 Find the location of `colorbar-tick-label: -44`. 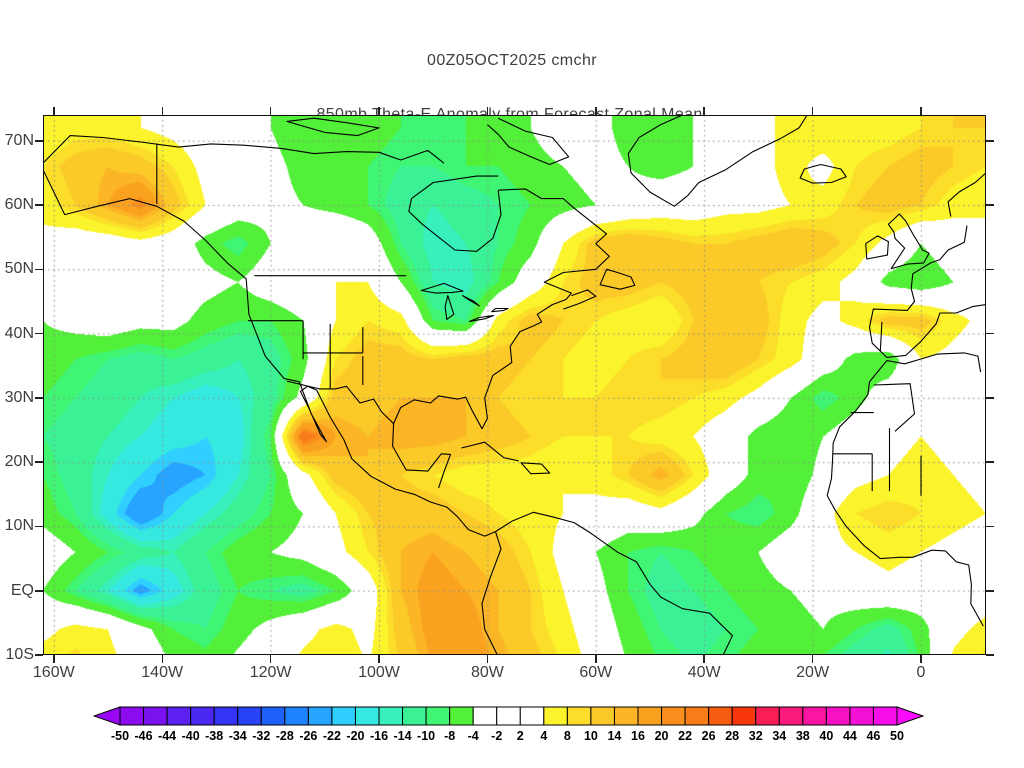

colorbar-tick-label: -44 is located at coordinates (167, 736).